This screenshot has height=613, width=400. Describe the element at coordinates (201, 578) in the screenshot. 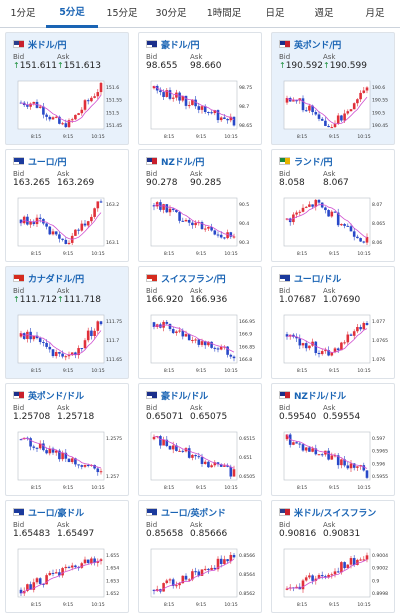

I see `mini-candlestick-chart: 0.8566 0.8564 0.8562 8:15 9:15 10:15` at that location.